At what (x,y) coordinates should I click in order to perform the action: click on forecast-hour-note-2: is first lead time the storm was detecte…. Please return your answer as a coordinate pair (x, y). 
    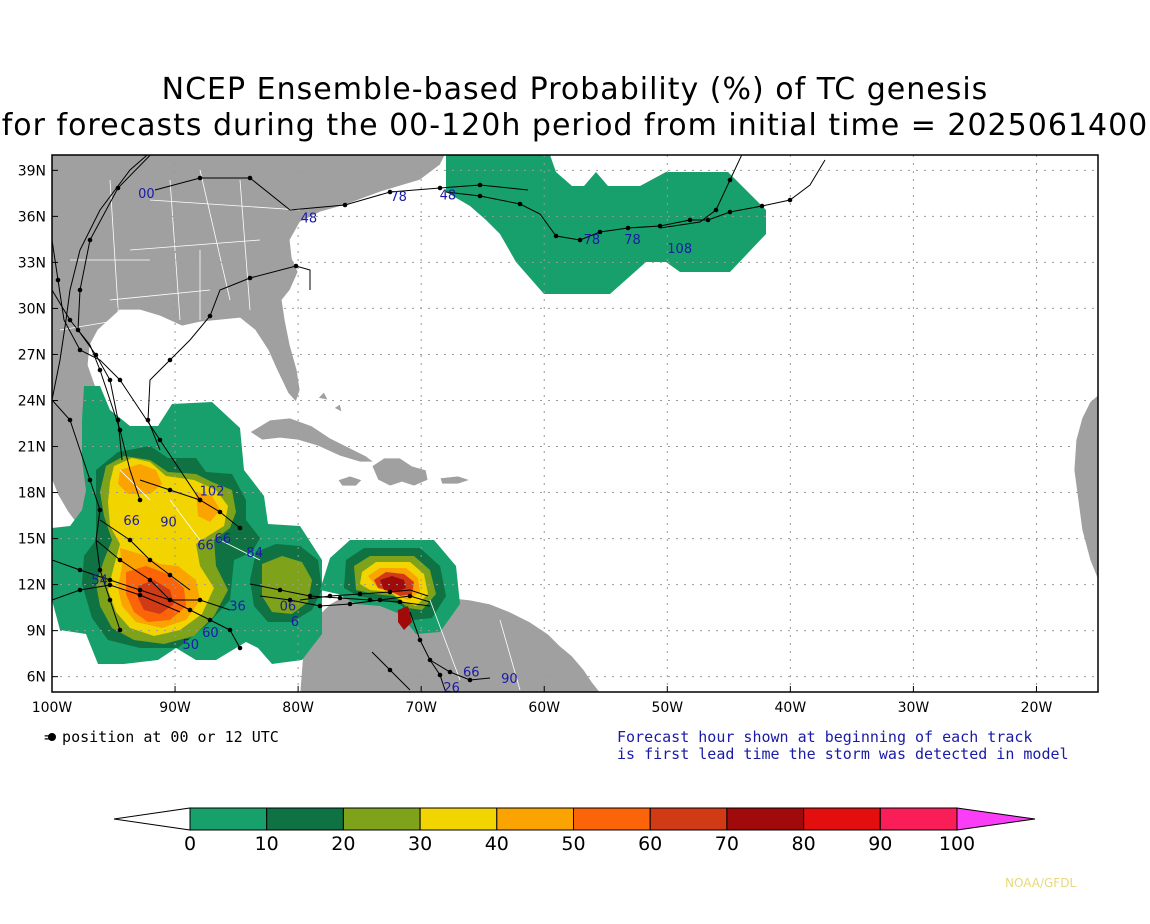
    Looking at the image, I should click on (843, 754).